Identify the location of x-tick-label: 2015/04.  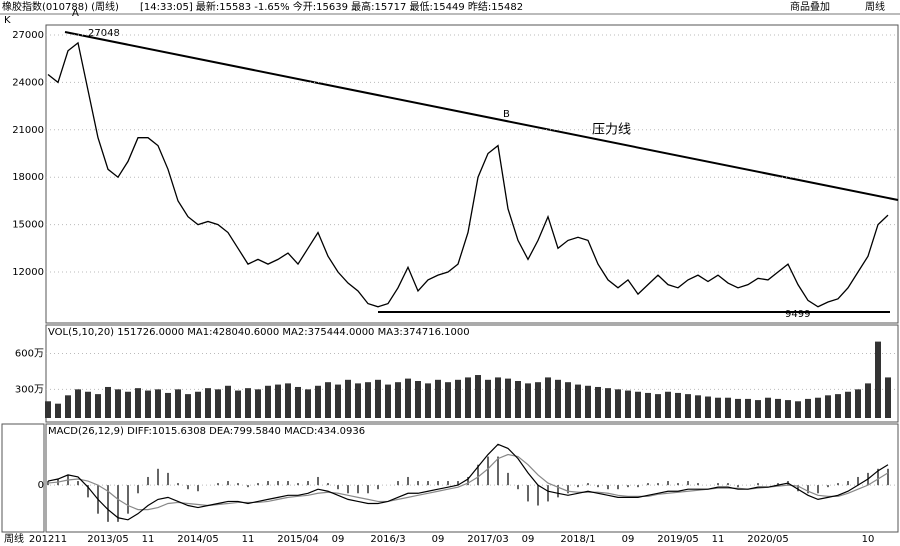
(298, 539).